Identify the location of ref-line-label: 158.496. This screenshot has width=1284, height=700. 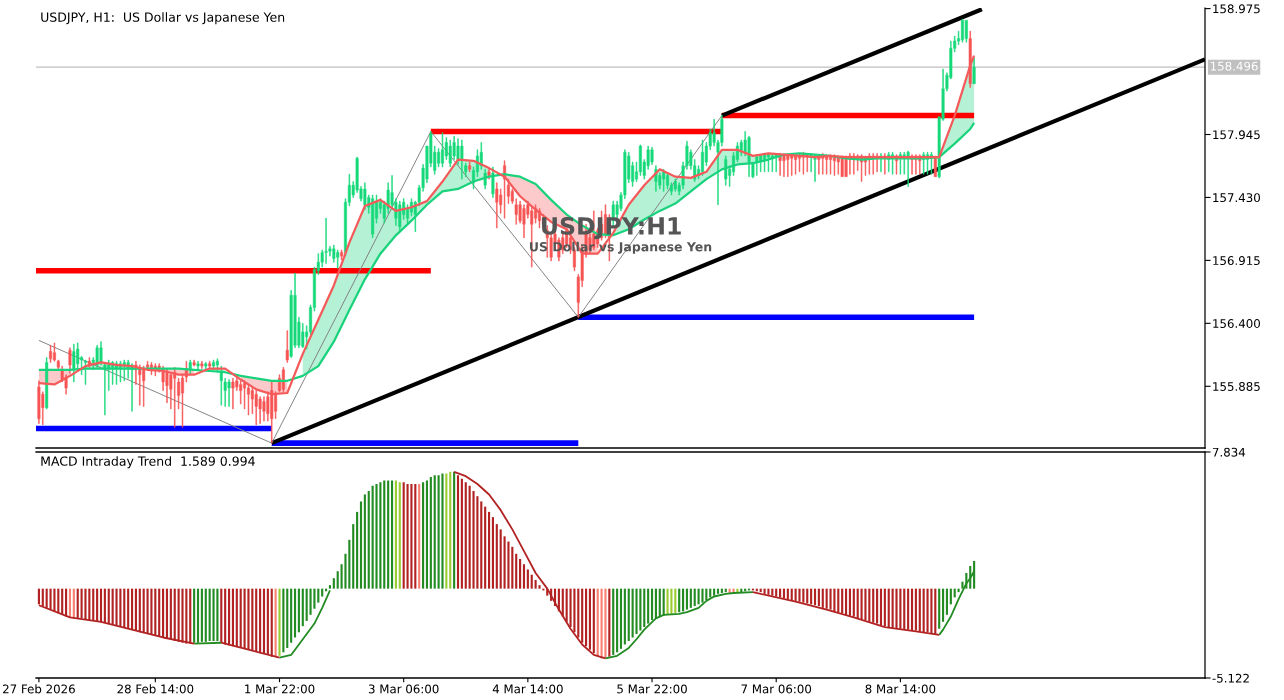
(1234, 66).